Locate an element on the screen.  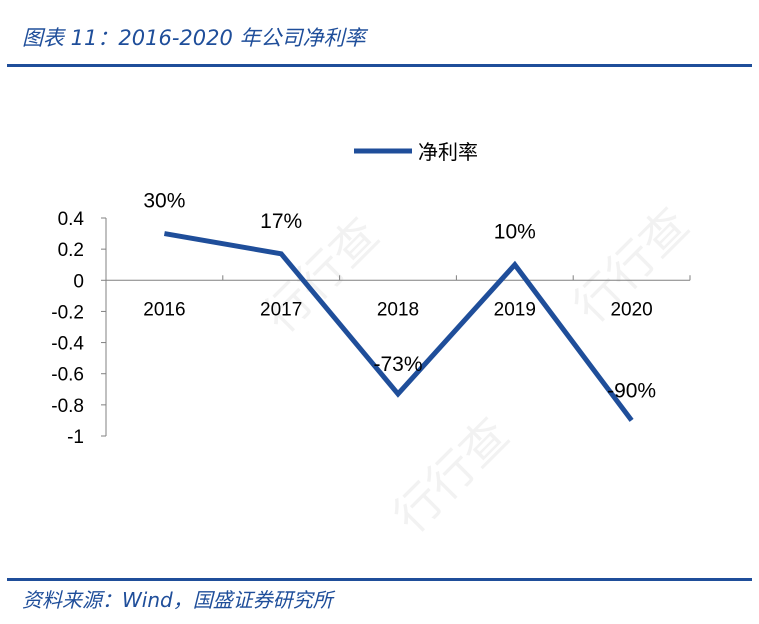
x-category-label: 2020 is located at coordinates (631, 309).